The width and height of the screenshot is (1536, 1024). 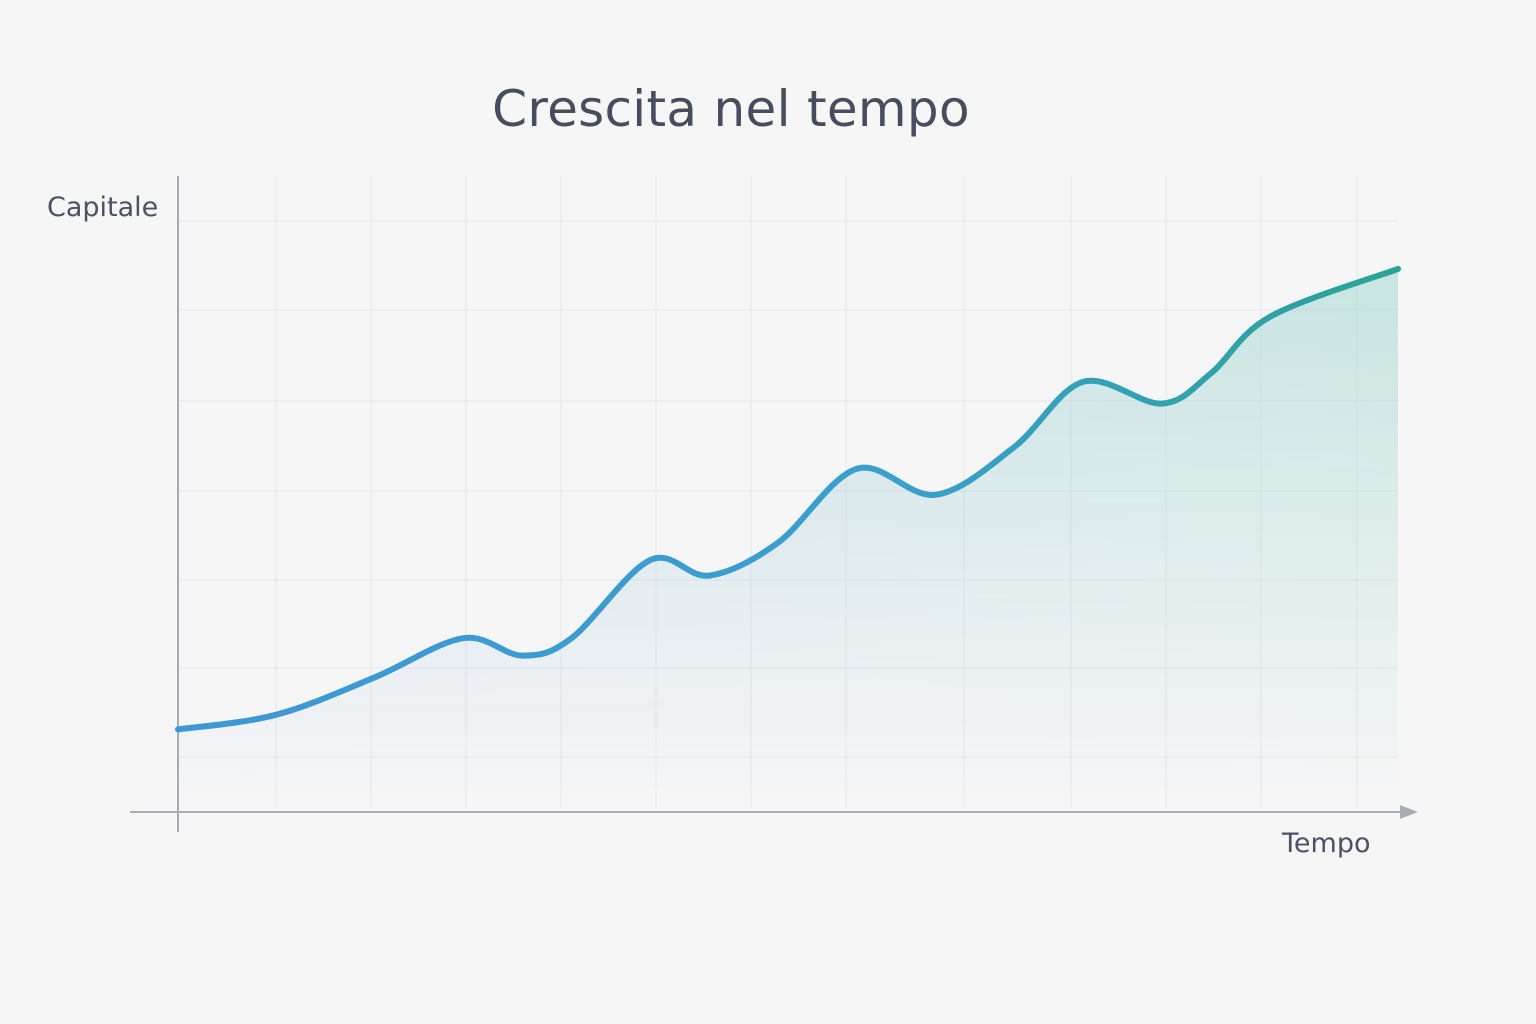 What do you see at coordinates (1409, 812) in the screenshot?
I see `x-axis-arrow` at bounding box center [1409, 812].